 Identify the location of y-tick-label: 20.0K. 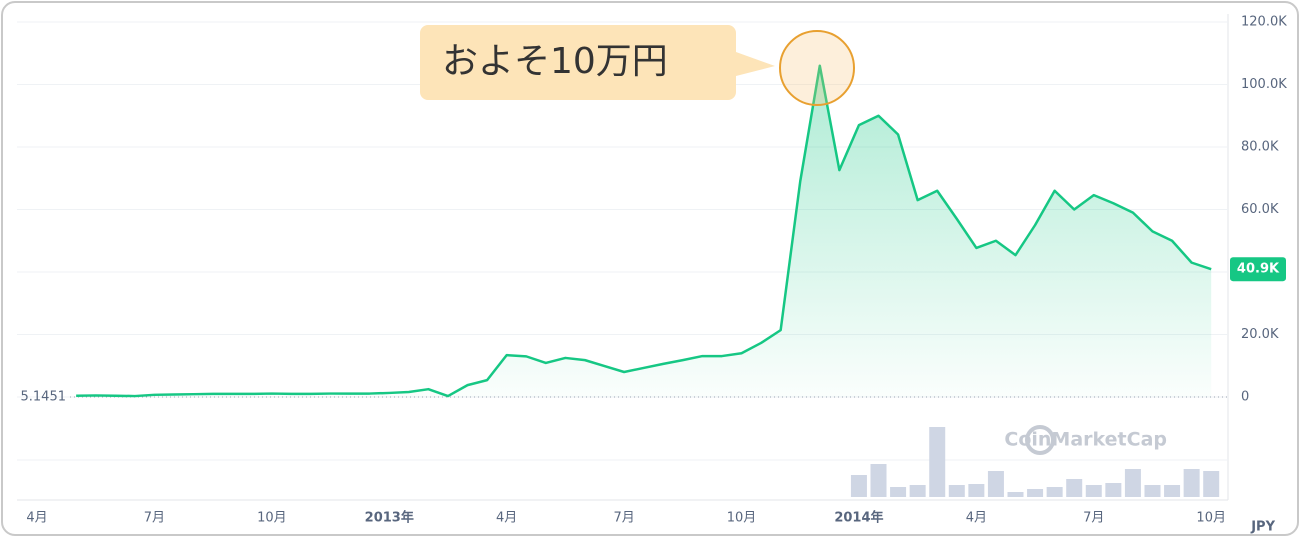
(1260, 334).